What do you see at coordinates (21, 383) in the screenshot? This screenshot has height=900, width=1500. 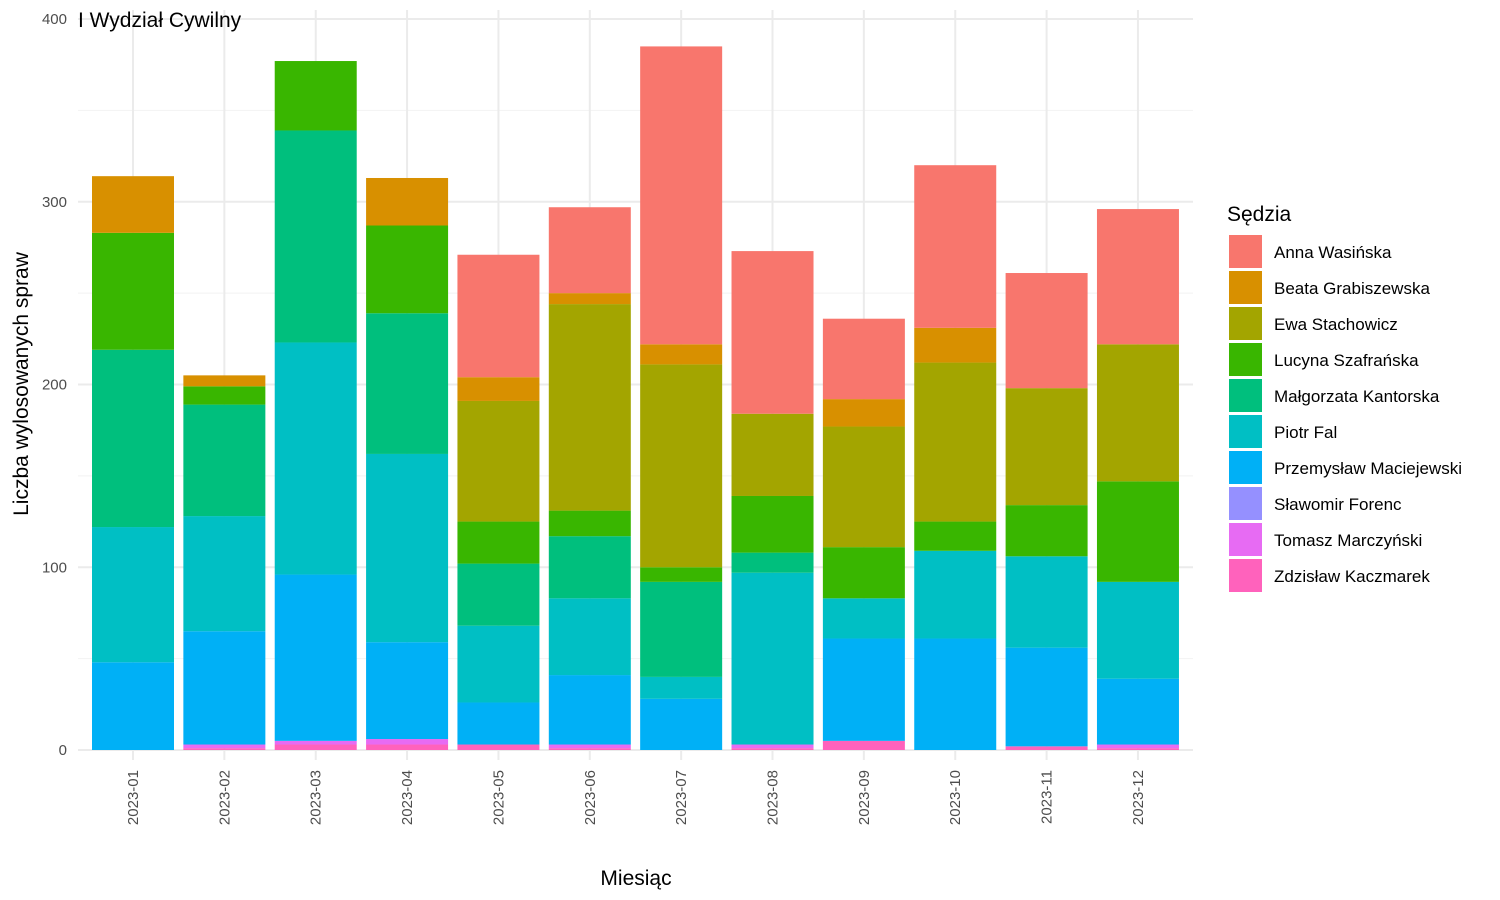 I see `y-axis-title: Liczba wylosowanych spraw` at bounding box center [21, 383].